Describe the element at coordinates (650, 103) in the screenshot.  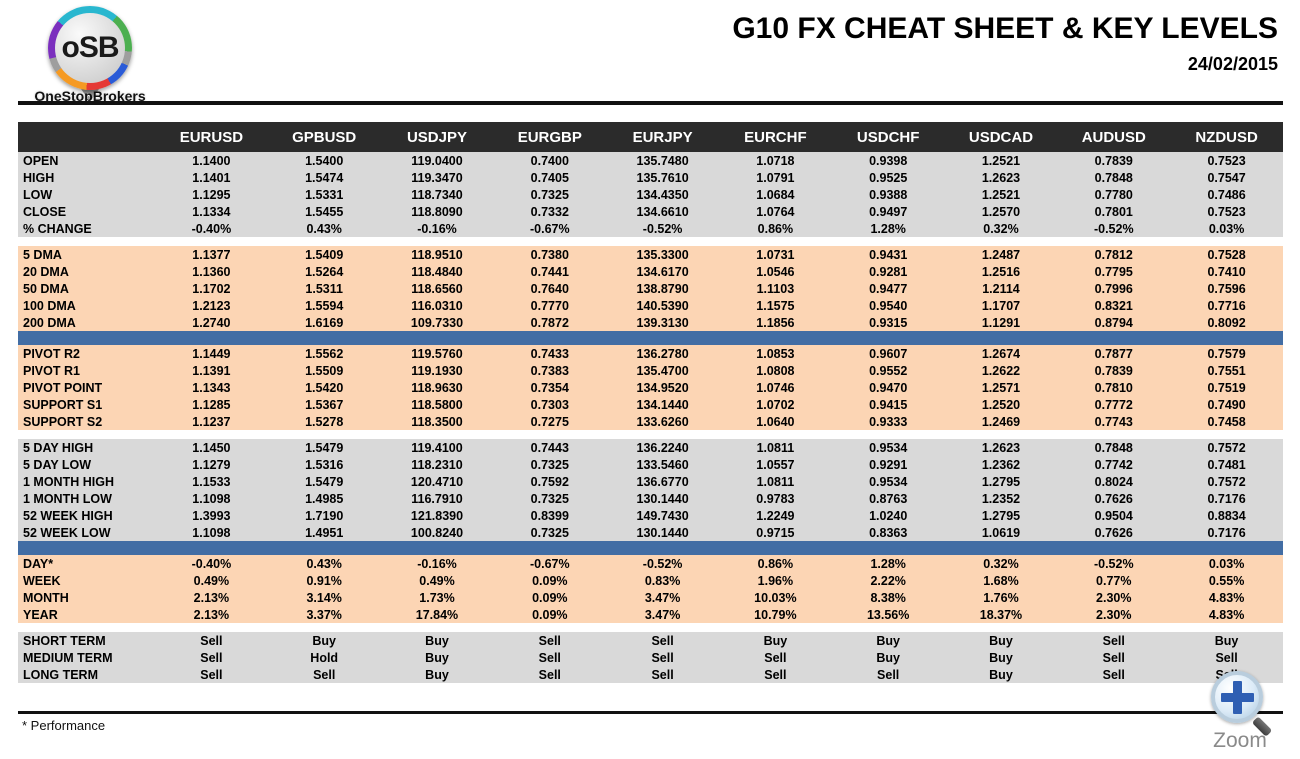
I see `top-divider-line` at that location.